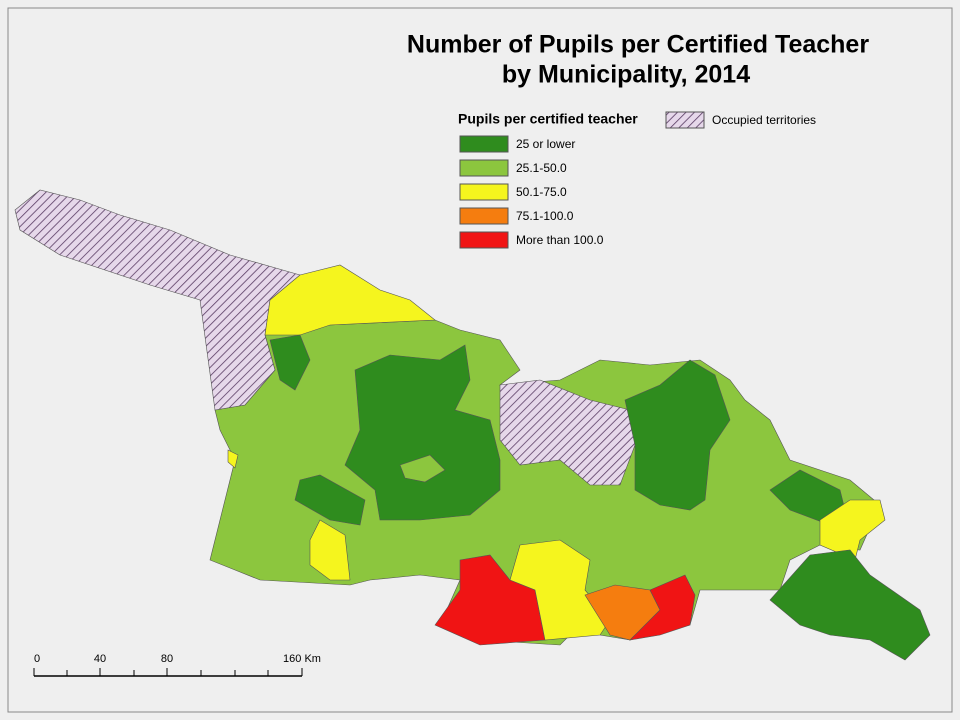 The height and width of the screenshot is (720, 960). What do you see at coordinates (626, 75) in the screenshot?
I see `title-line-2: by Municipality, 2014` at bounding box center [626, 75].